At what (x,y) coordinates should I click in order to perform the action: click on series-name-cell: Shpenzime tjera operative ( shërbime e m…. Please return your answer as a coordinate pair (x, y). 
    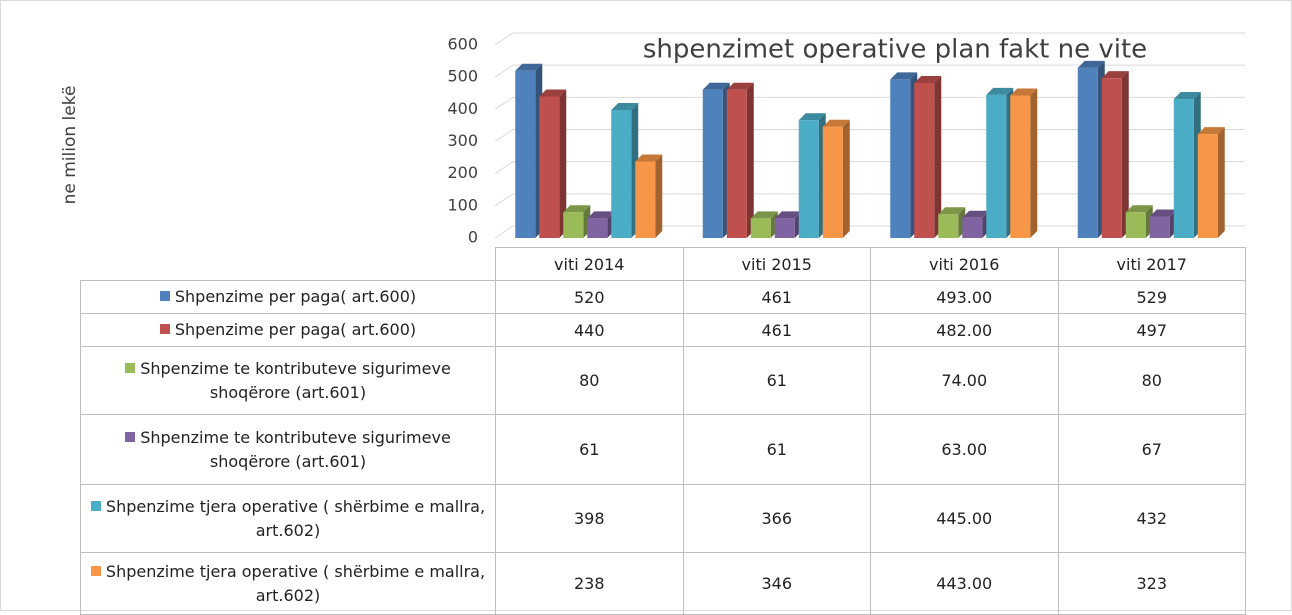
    Looking at the image, I should click on (288, 518).